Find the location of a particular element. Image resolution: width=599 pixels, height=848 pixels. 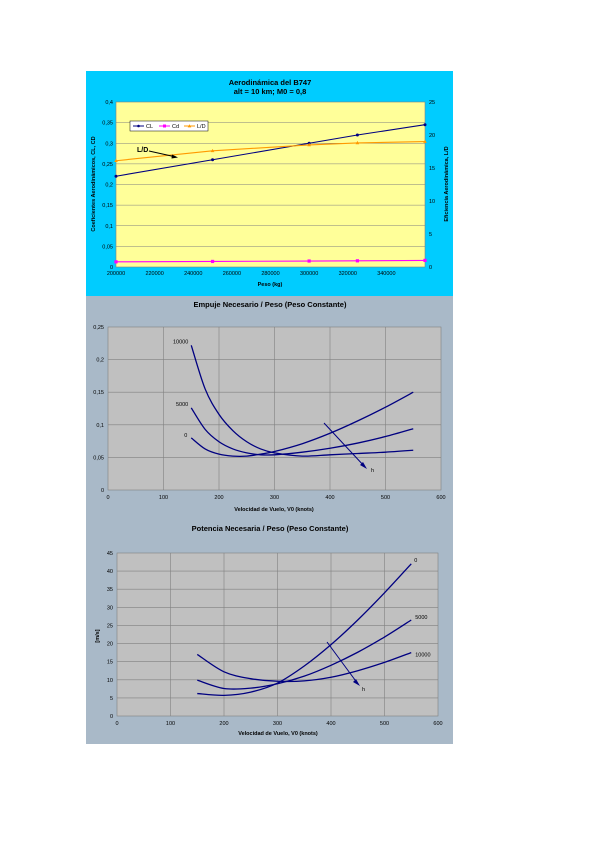

y2-tick-label: 0 is located at coordinates (430, 268).